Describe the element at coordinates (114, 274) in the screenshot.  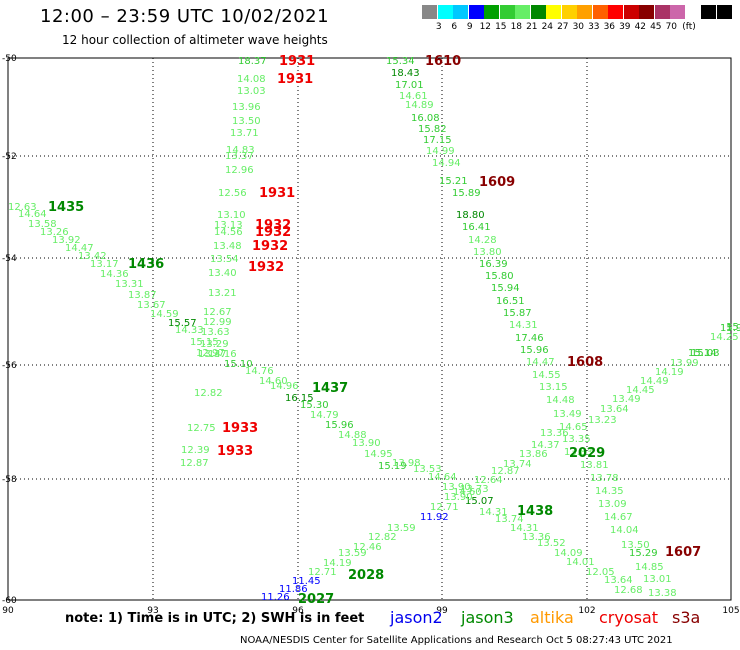
I see `wave-height-value: 14.36` at that location.